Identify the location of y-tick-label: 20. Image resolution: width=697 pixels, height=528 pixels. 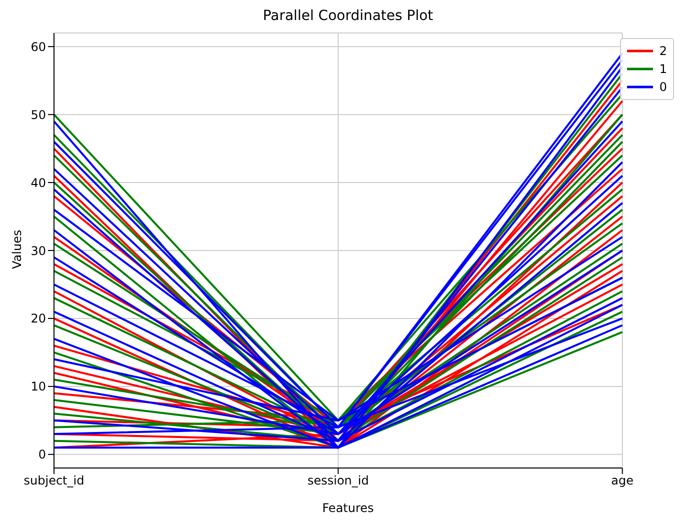
(38, 319).